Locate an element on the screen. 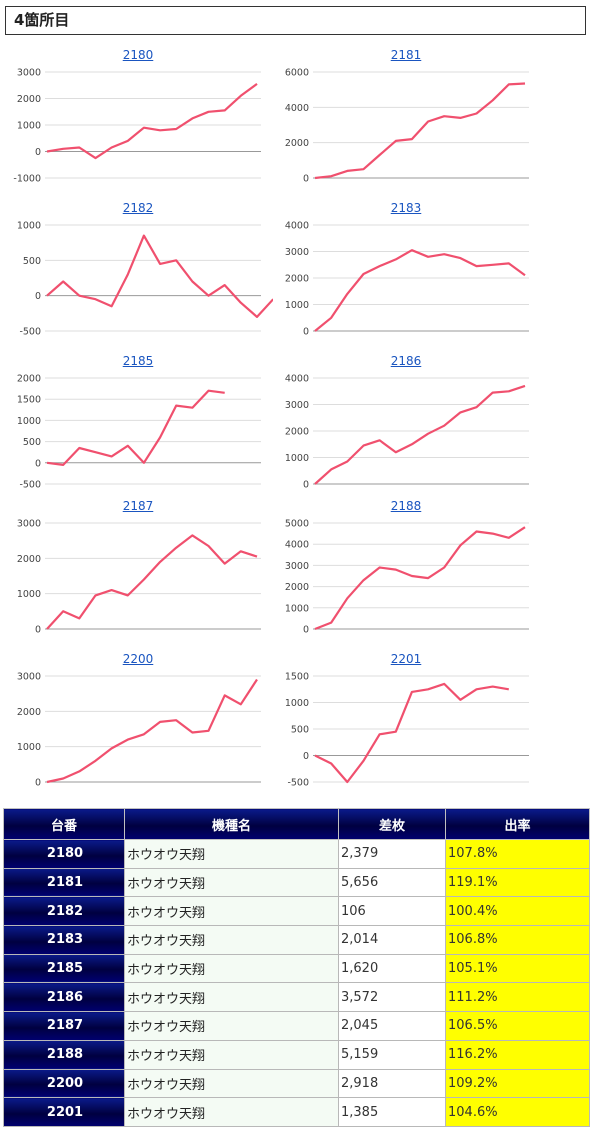 The width and height of the screenshot is (593, 1128). y-tick-label: 1500 is located at coordinates (297, 677).